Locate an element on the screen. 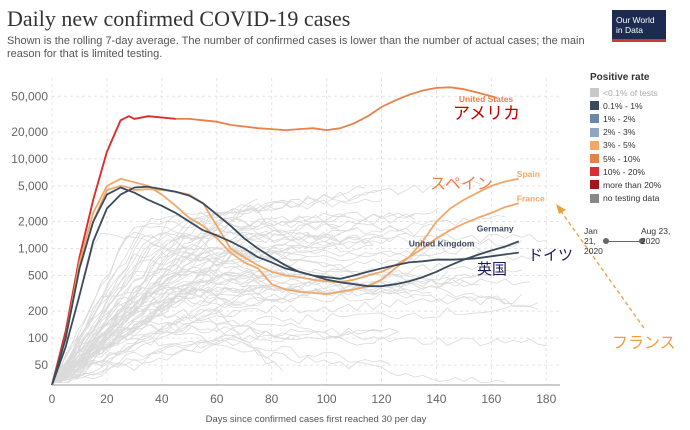 The image size is (690, 430). series-label: United Kingdom is located at coordinates (442, 244).